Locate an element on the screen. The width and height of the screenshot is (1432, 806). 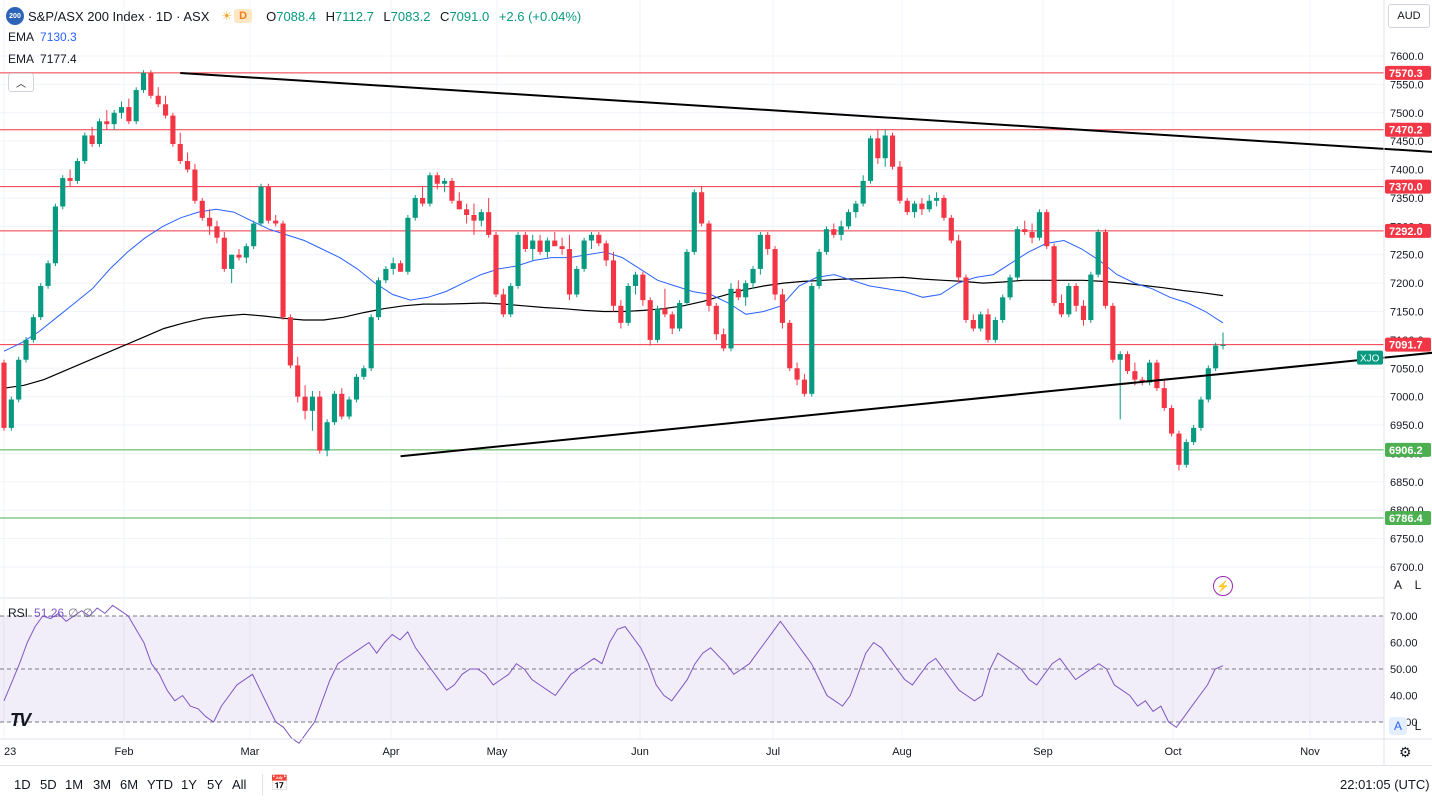
high-value: 7112.7 is located at coordinates (354, 16).